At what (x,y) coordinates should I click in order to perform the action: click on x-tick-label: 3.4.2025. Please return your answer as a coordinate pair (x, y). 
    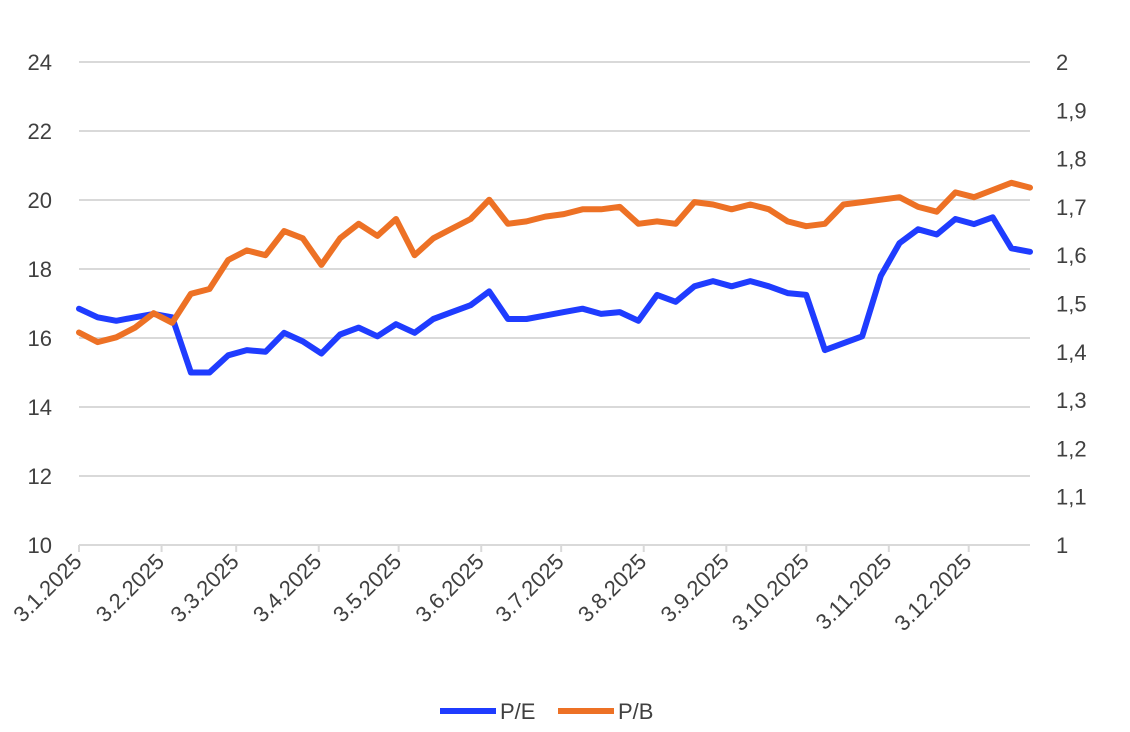
    Looking at the image, I should click on (287, 588).